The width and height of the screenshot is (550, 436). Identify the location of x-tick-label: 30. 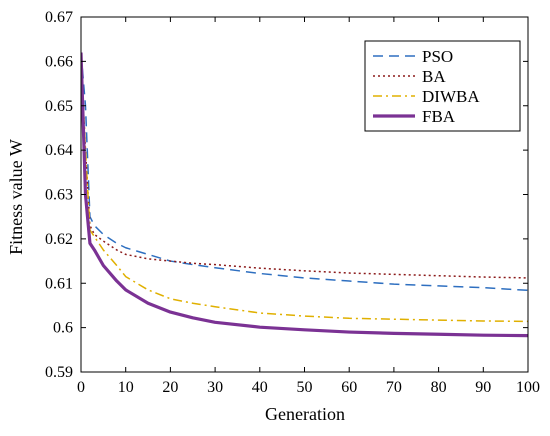
(215, 387).